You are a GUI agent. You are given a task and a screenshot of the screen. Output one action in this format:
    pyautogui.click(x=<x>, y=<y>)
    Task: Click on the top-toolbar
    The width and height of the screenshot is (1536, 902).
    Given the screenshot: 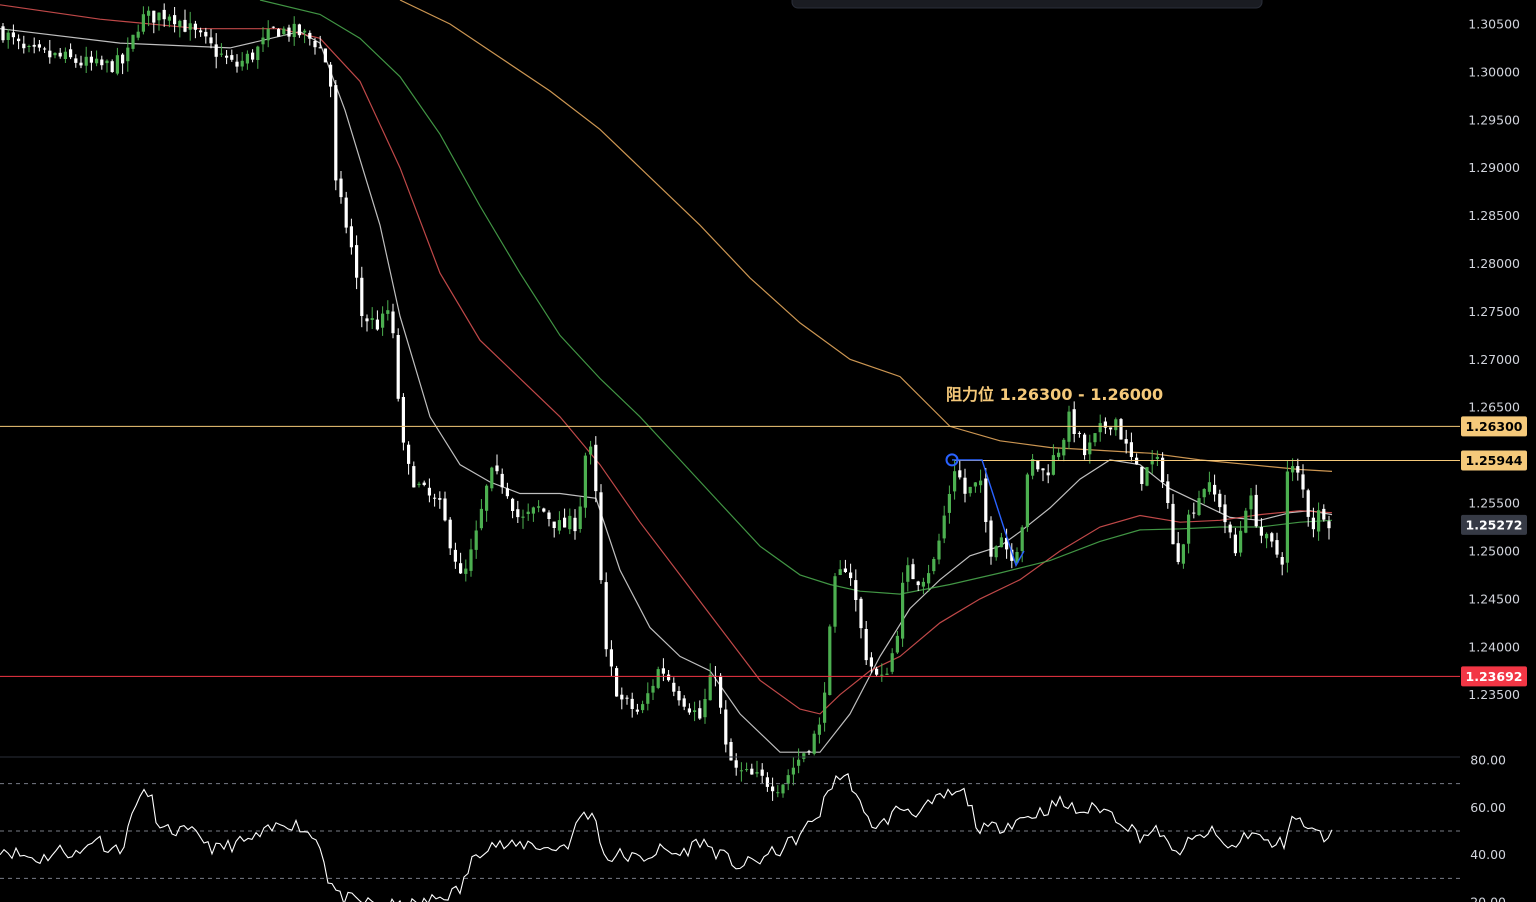 What is the action you would take?
    pyautogui.click(x=1027, y=4)
    